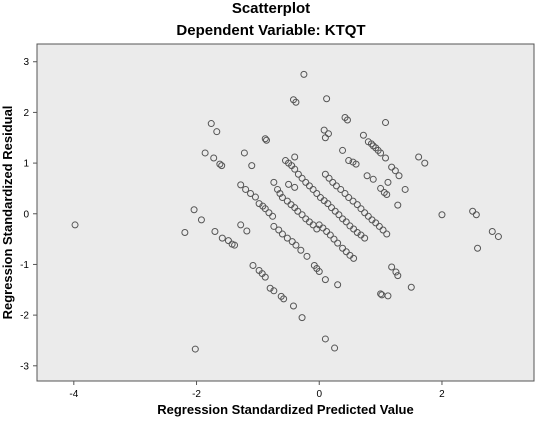 The image size is (542, 423). What do you see at coordinates (26, 214) in the screenshot?
I see `y-tick-label: 0` at bounding box center [26, 214].